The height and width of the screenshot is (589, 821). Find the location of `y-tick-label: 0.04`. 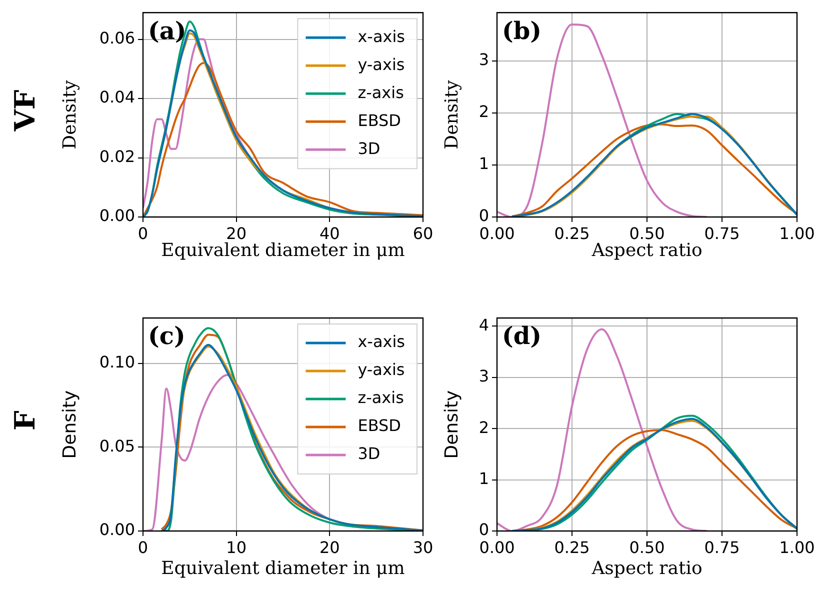

y-tick-label: 0.04 is located at coordinates (117, 97).